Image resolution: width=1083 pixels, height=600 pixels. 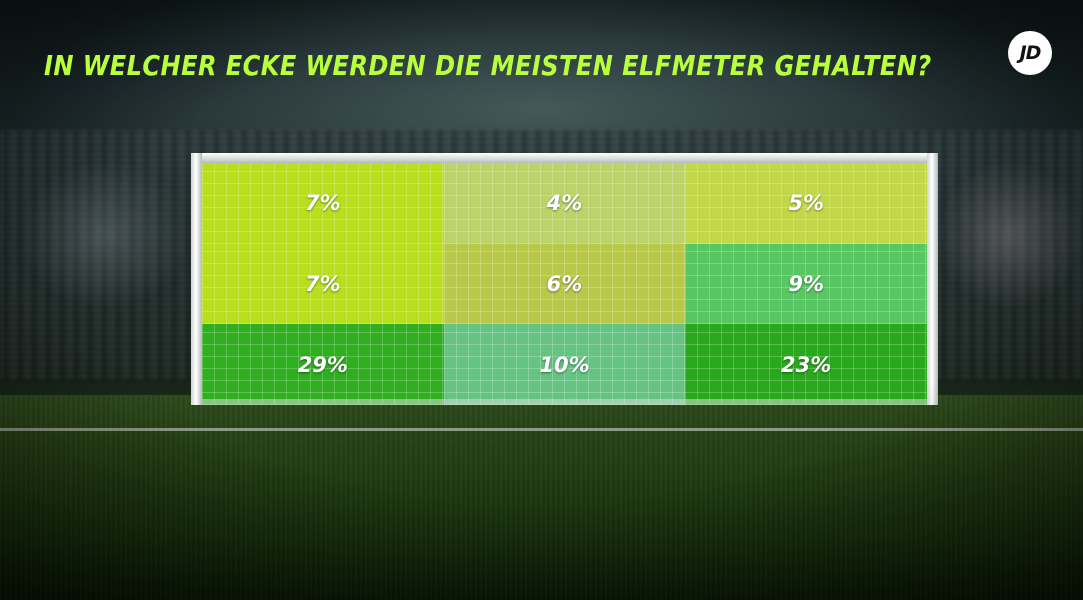 What do you see at coordinates (932, 279) in the screenshot?
I see `goal-post-right` at bounding box center [932, 279].